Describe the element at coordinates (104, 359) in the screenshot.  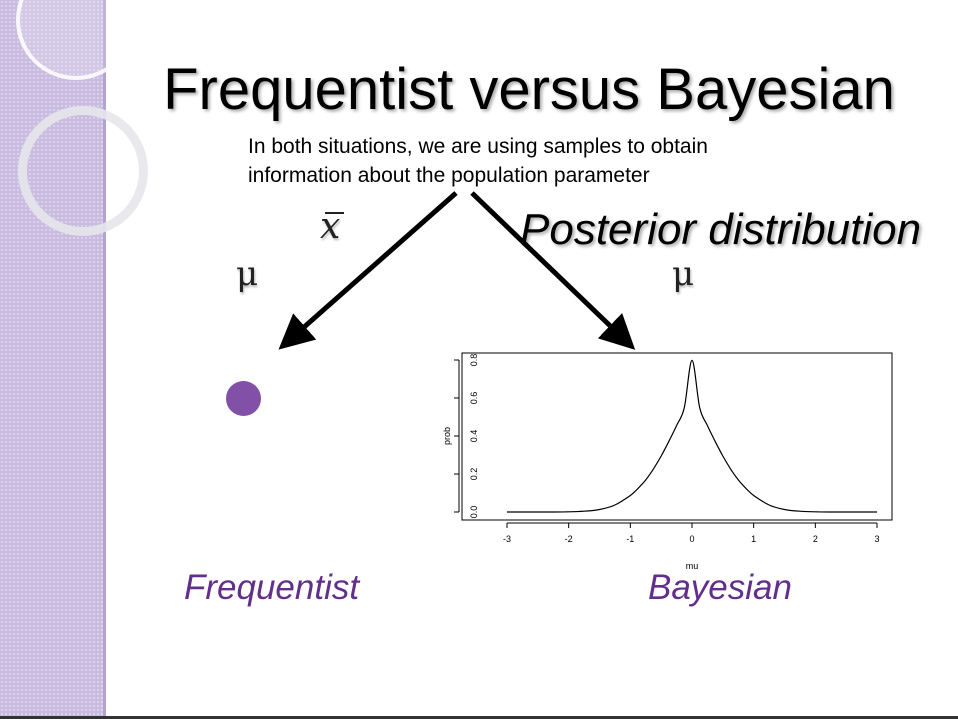
I see `sidebar-edge` at that location.